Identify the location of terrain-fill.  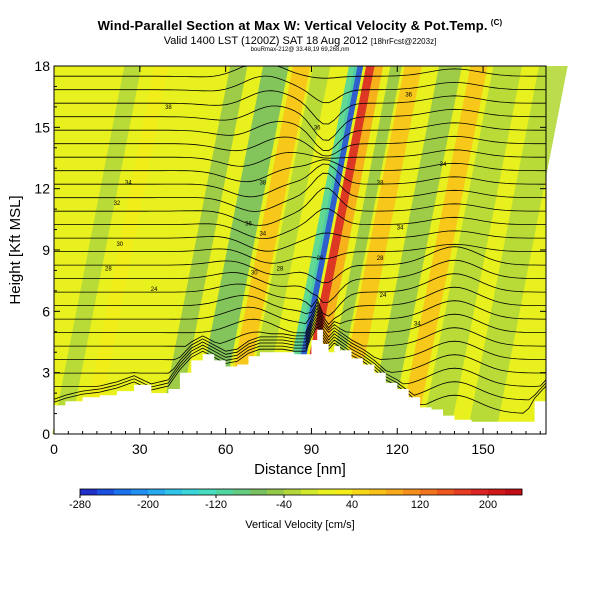
(300, 381).